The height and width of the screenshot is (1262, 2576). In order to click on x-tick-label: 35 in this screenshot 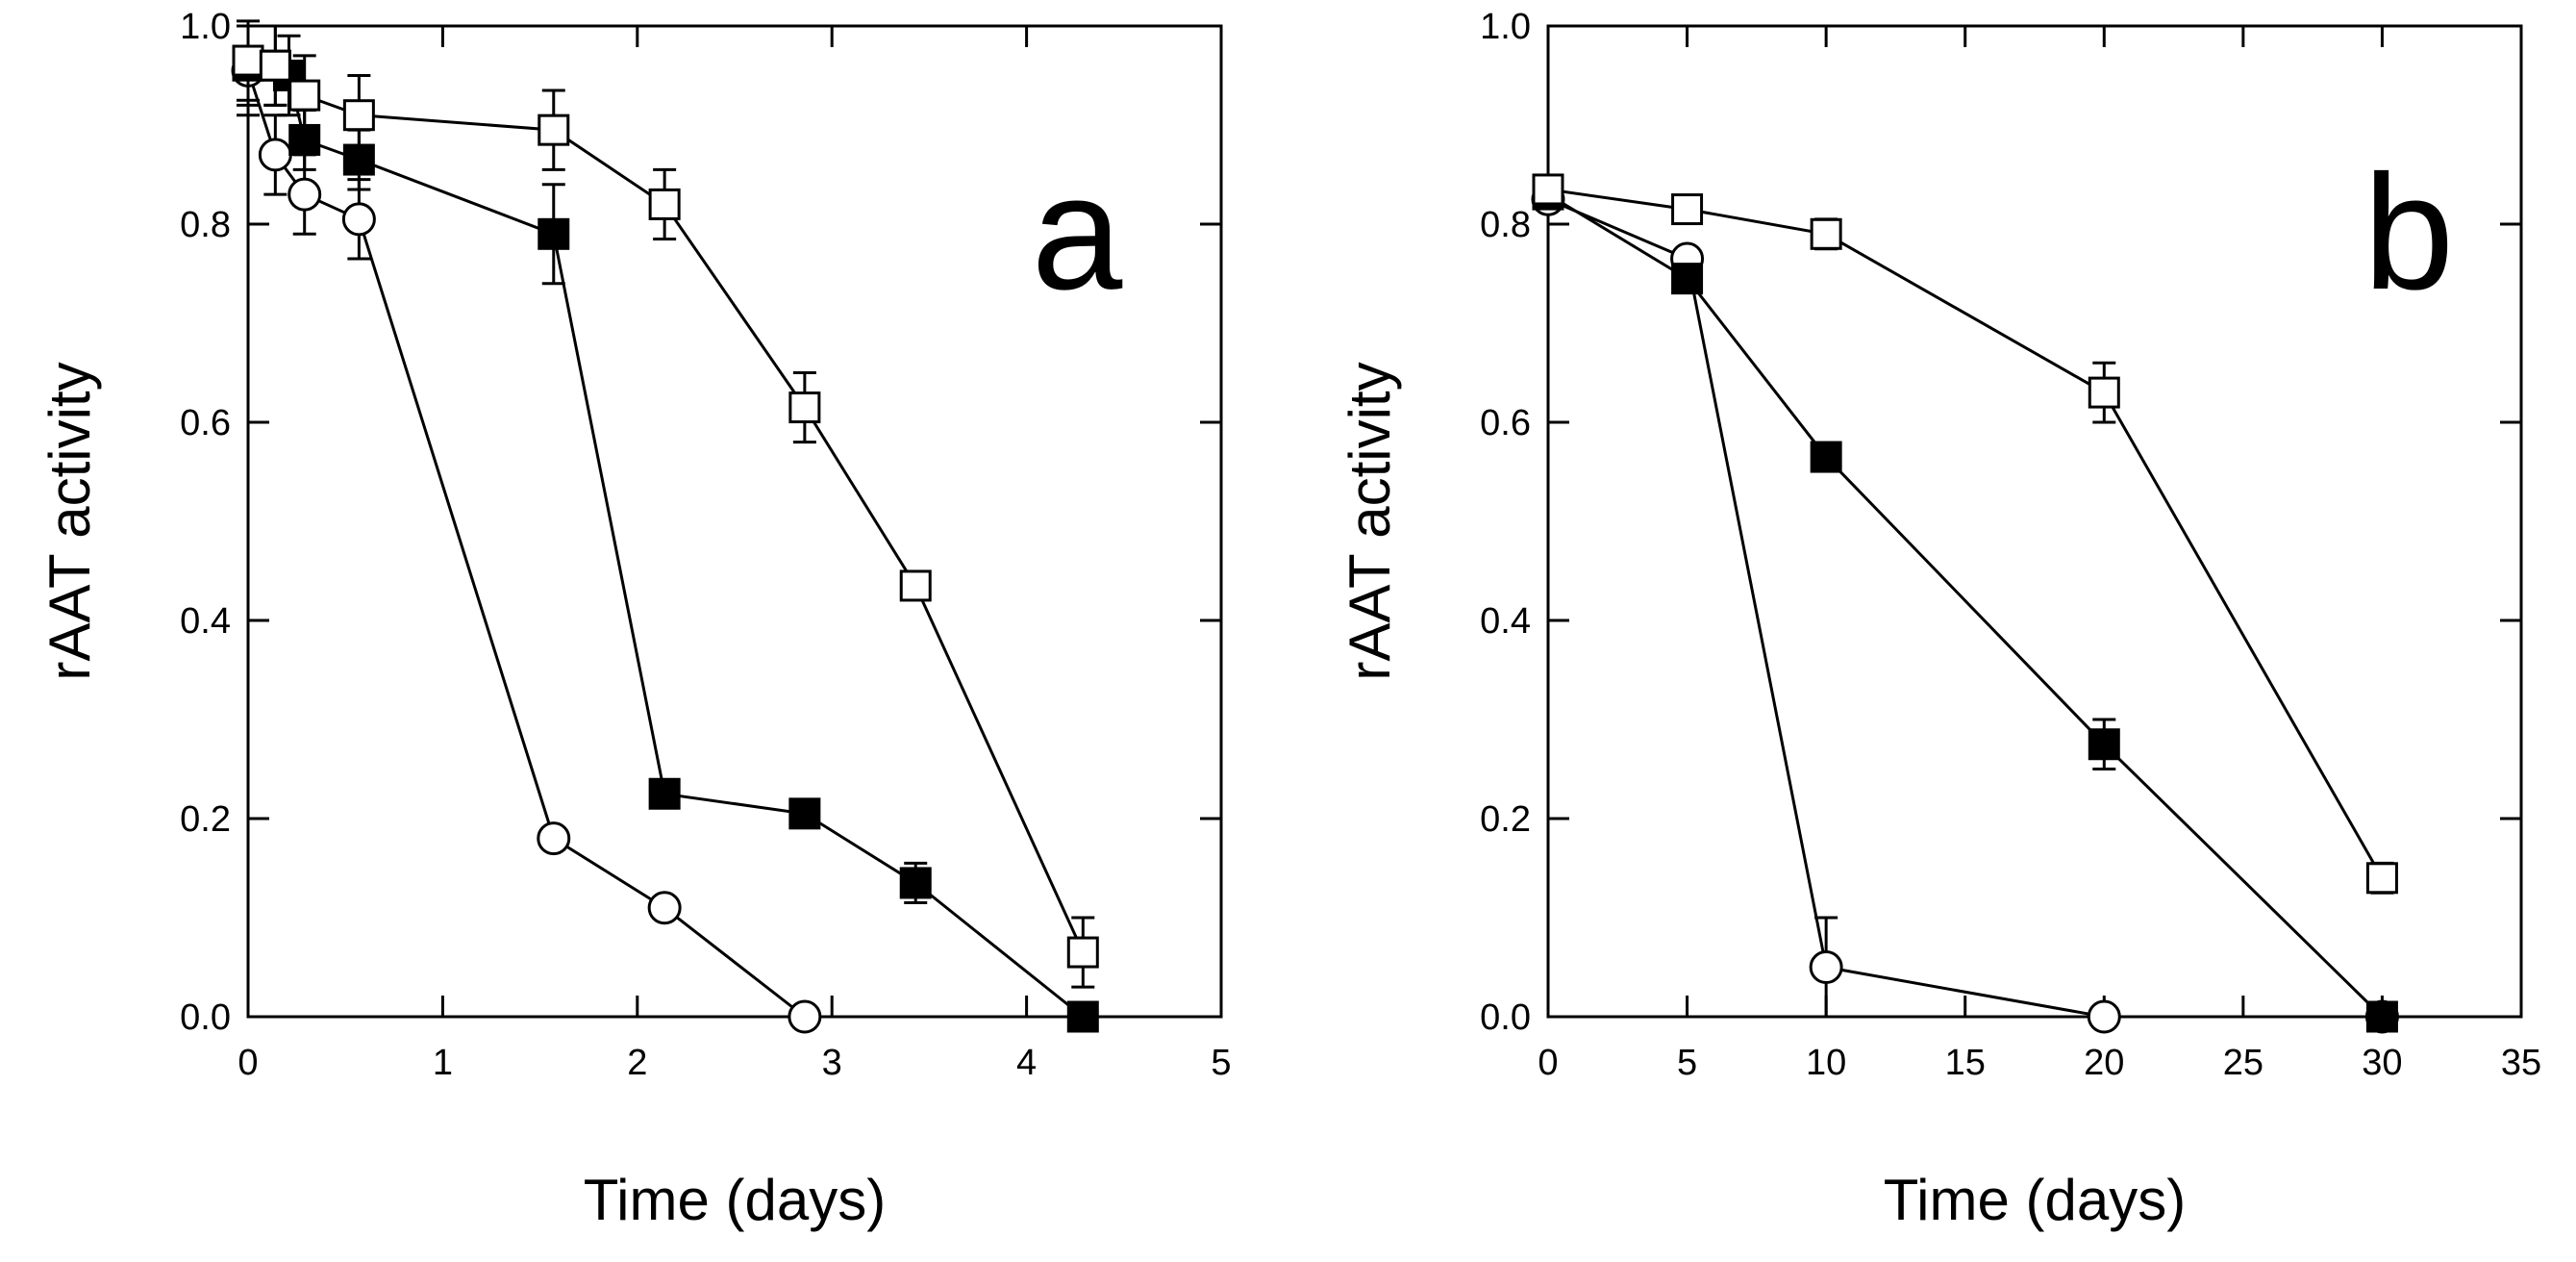, I will do `click(2521, 1063)`.